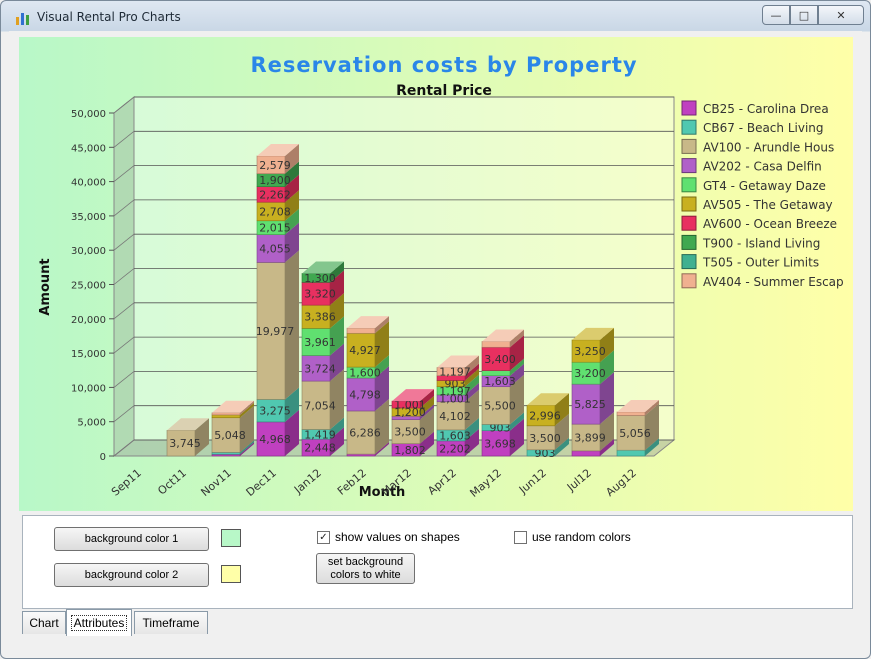  Describe the element at coordinates (773, 282) in the screenshot. I see `legend-label: AV404 - Summer Escap` at that location.